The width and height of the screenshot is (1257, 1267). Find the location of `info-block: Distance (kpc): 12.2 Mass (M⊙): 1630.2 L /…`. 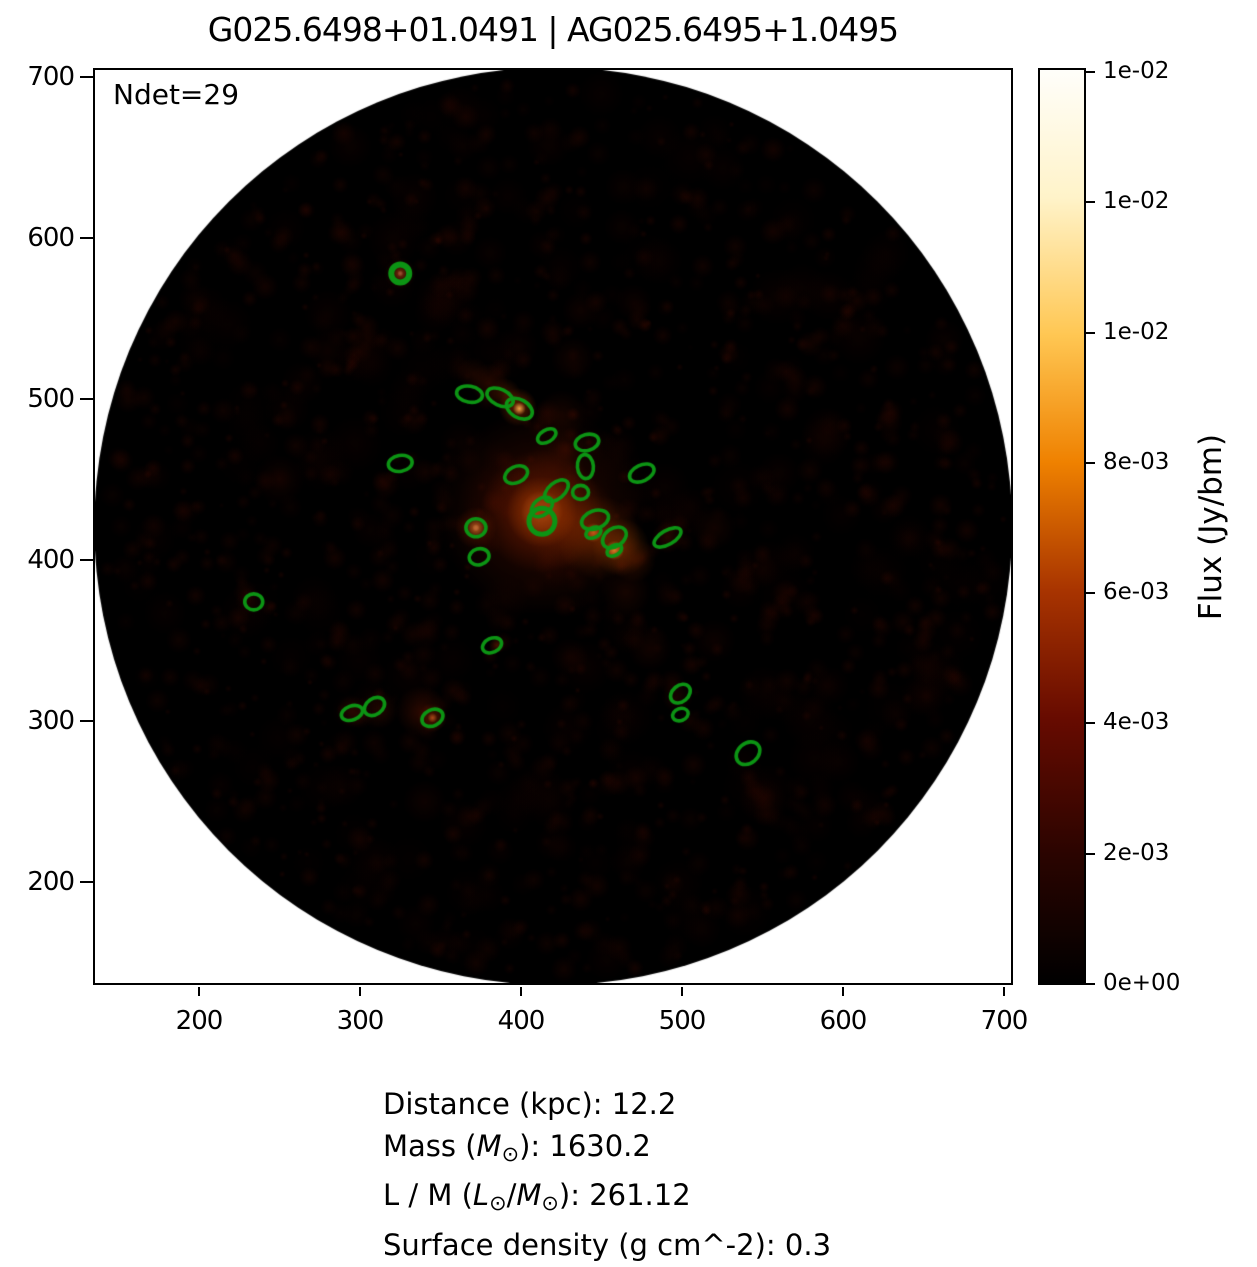

info-block: Distance (kpc): 12.2 Mass (M⊙): 1630.2 L /… is located at coordinates (607, 1175).